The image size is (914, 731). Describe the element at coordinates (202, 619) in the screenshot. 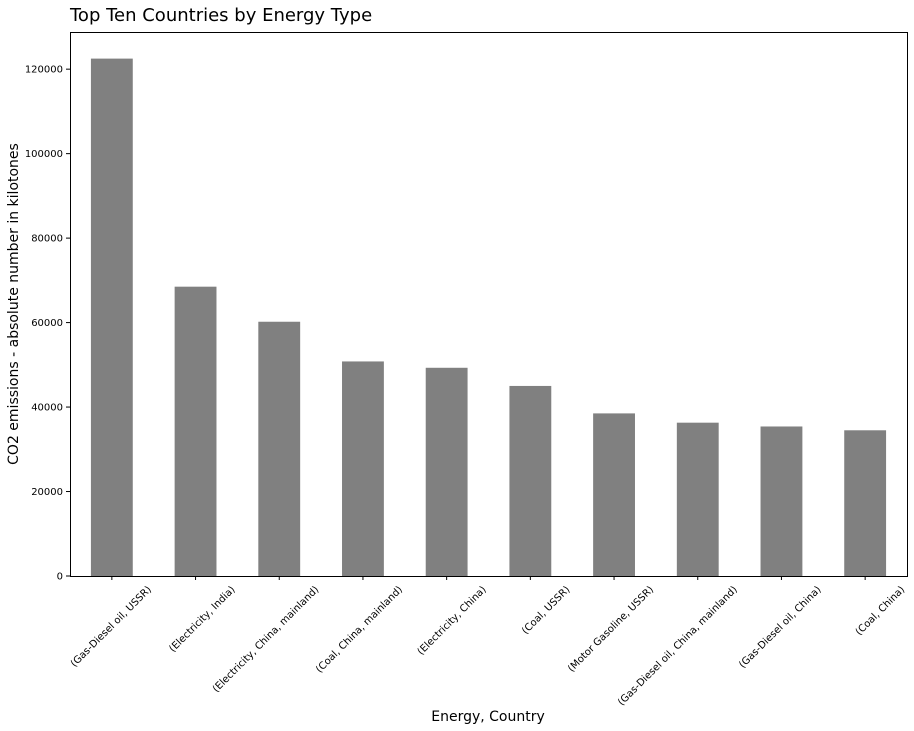

I see `x-tick-label: (Electricity, India)` at that location.